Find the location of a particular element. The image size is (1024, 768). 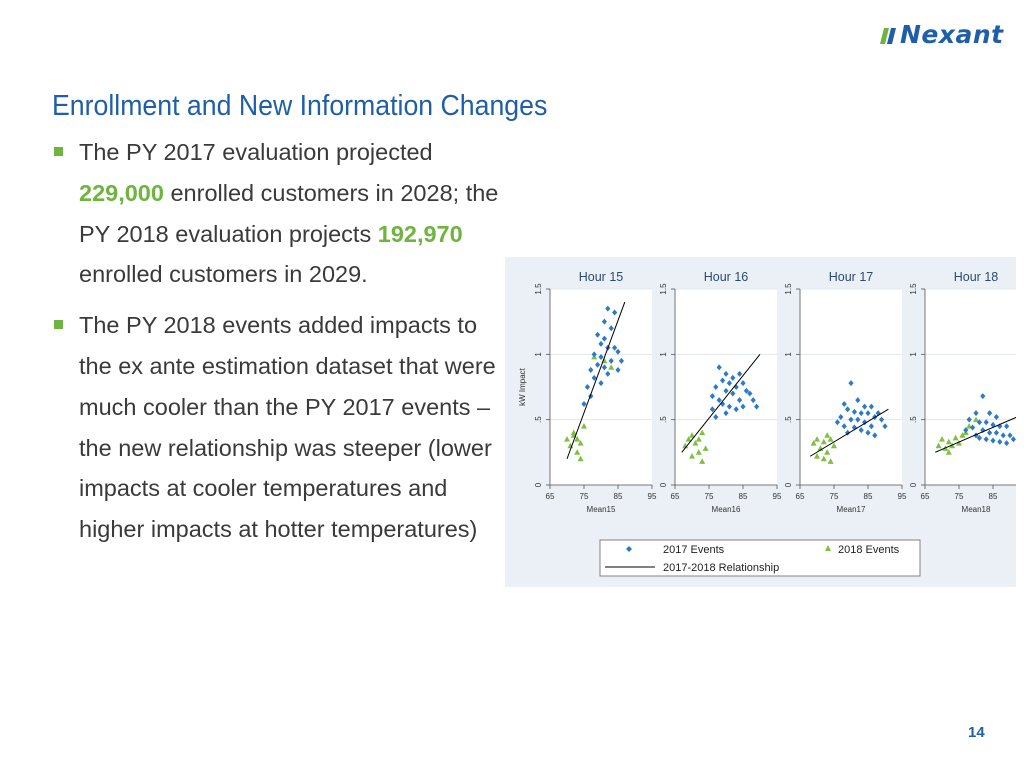

x-tick-label: 95 is located at coordinates (777, 496).